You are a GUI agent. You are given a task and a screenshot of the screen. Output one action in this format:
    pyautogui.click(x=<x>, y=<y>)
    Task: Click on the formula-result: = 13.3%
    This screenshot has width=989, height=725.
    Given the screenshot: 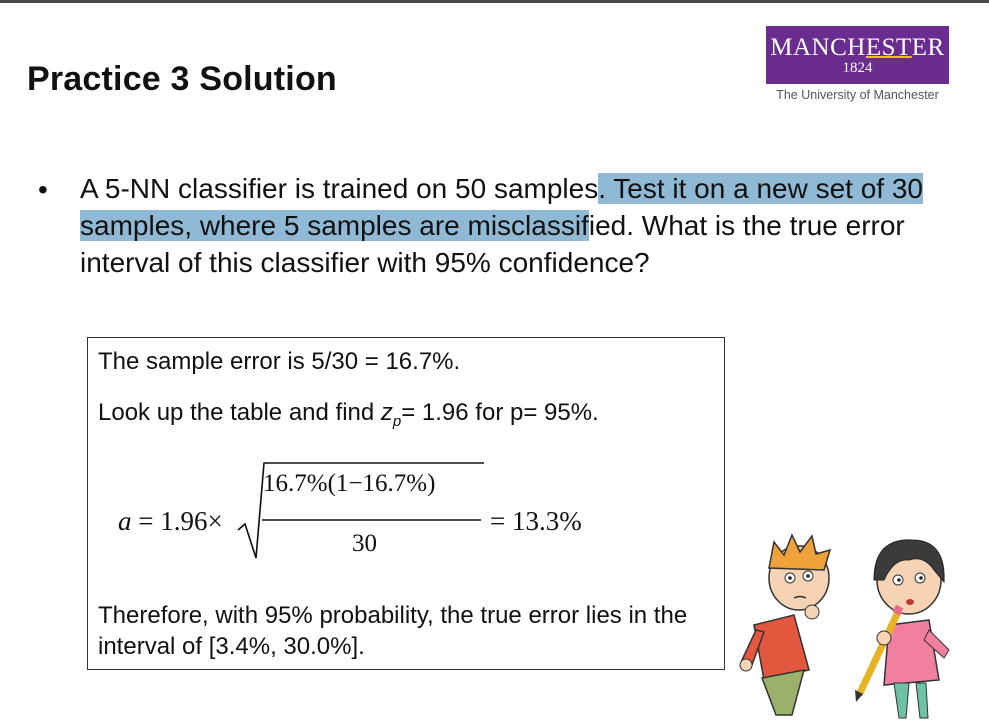 What is the action you would take?
    pyautogui.click(x=536, y=521)
    